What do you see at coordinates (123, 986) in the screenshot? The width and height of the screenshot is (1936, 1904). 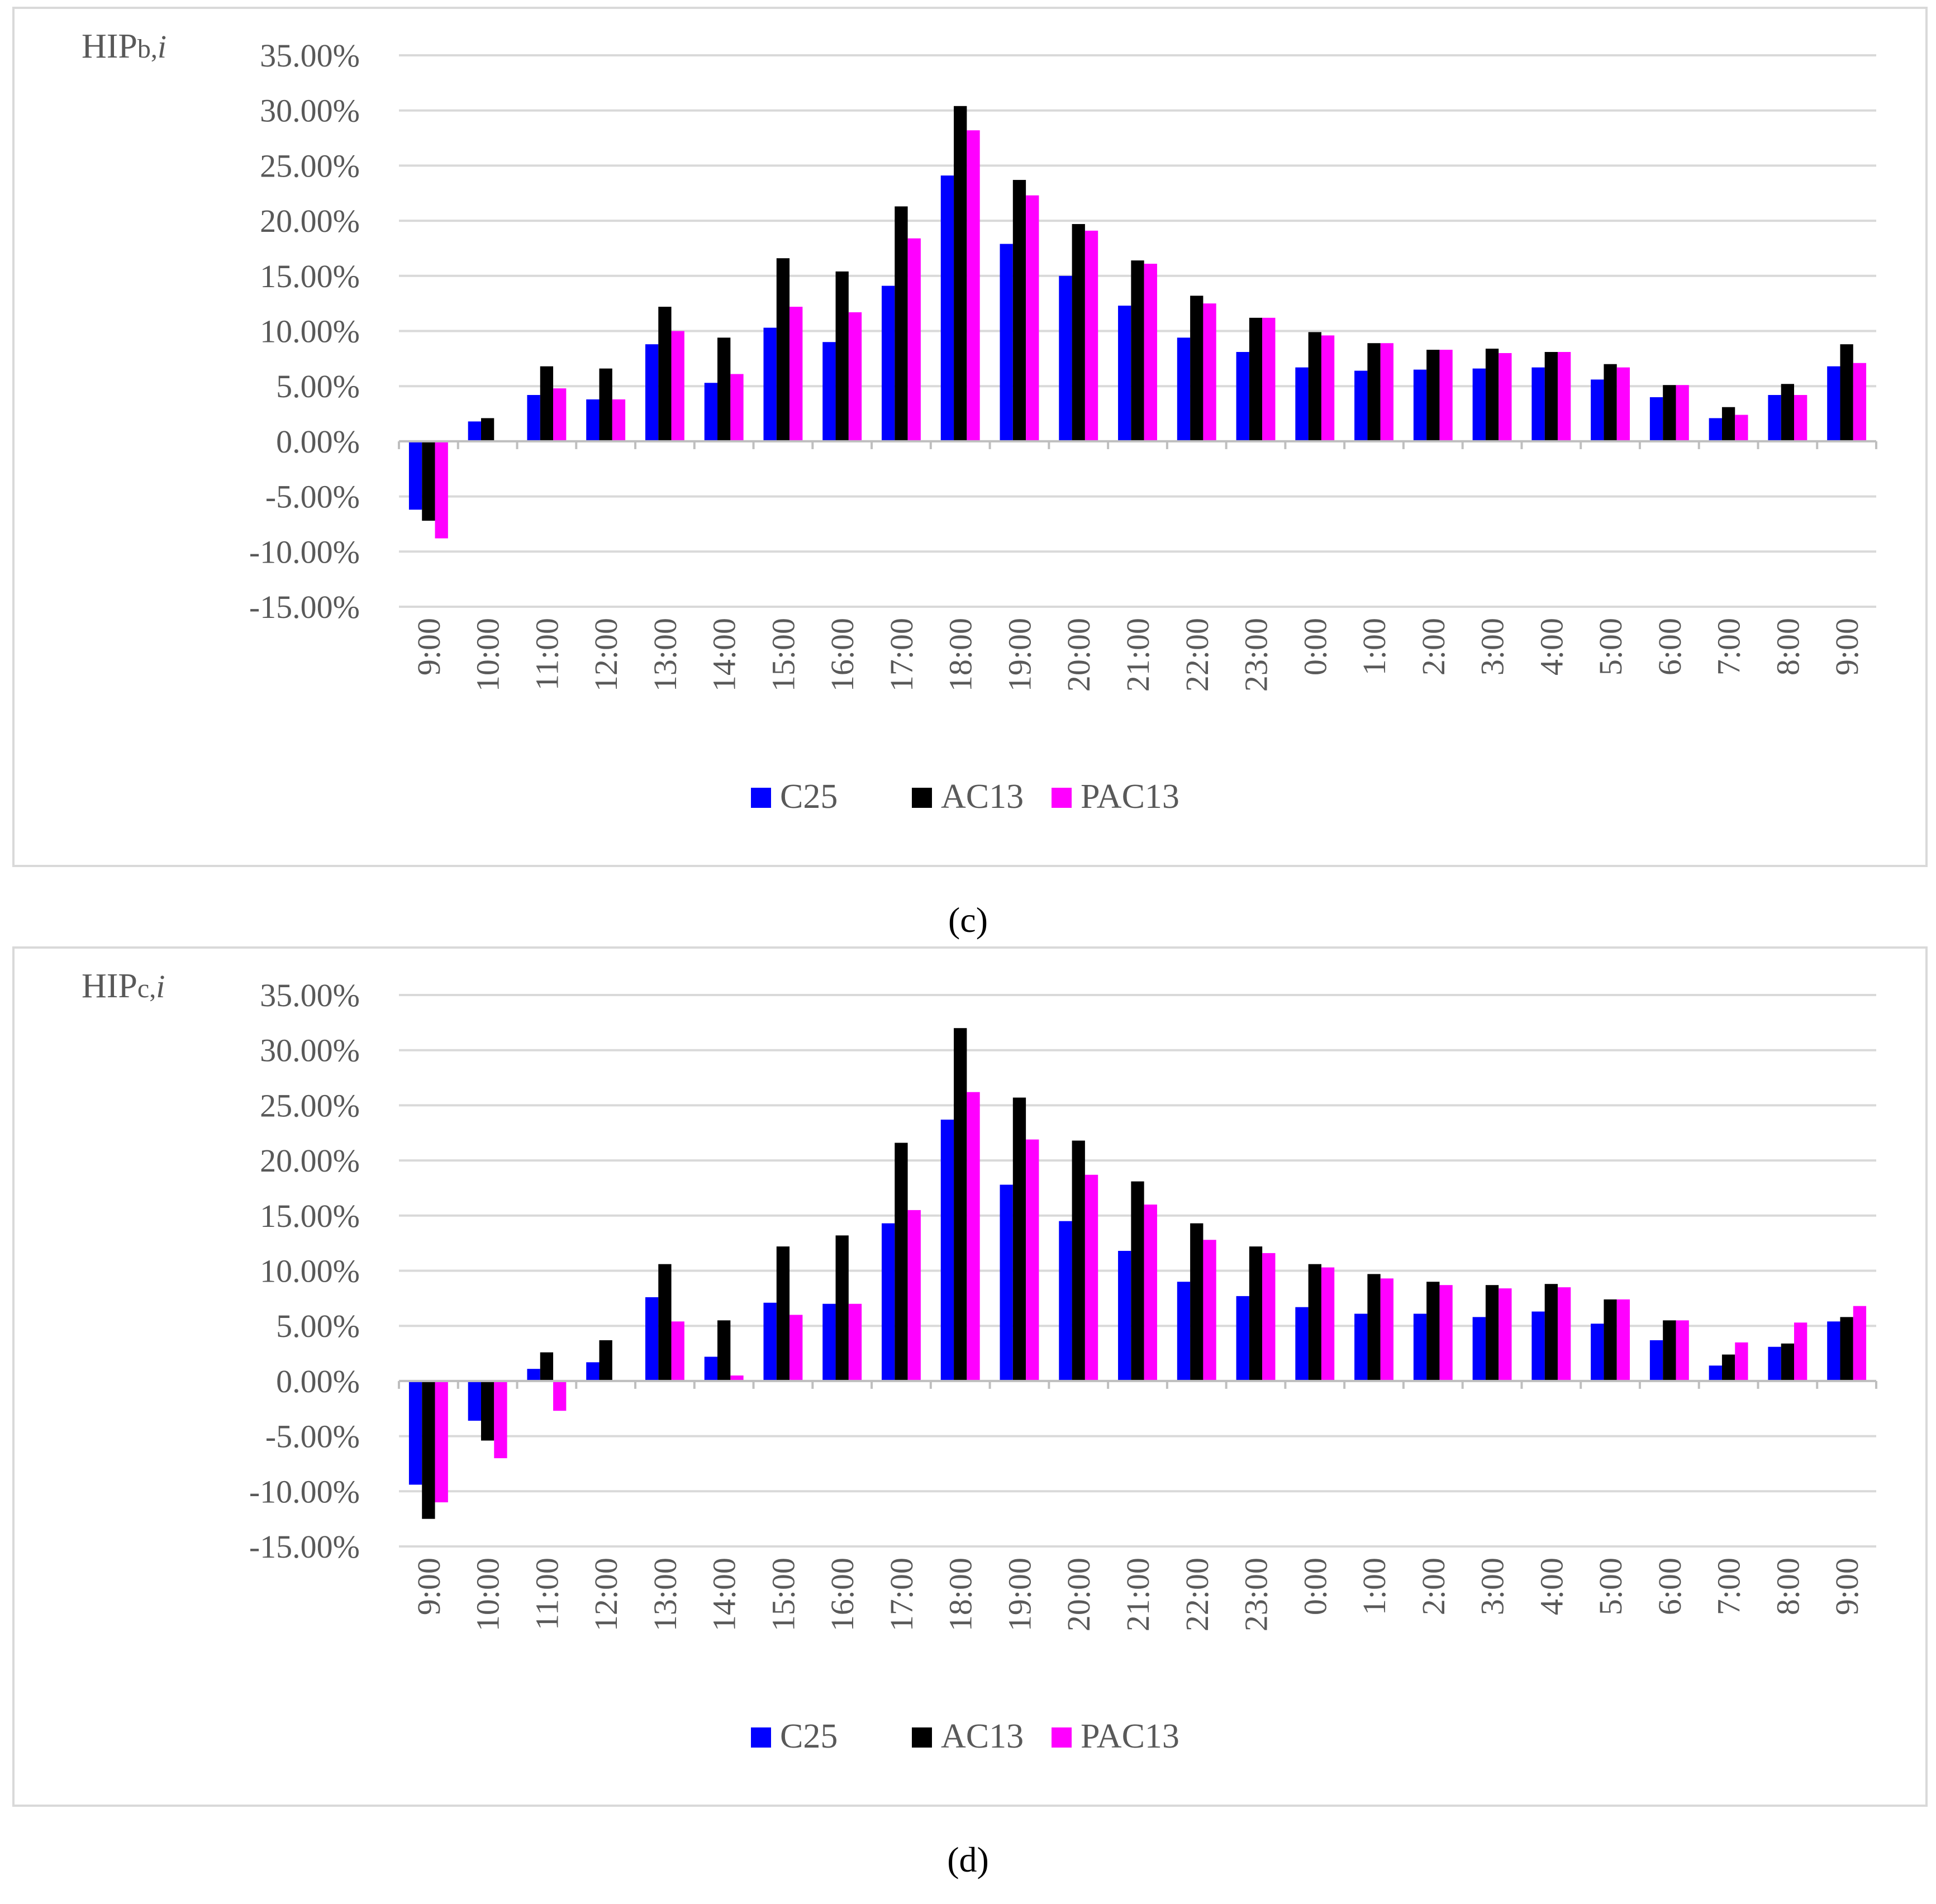 I see `y-axis-label: HIPc,i` at bounding box center [123, 986].